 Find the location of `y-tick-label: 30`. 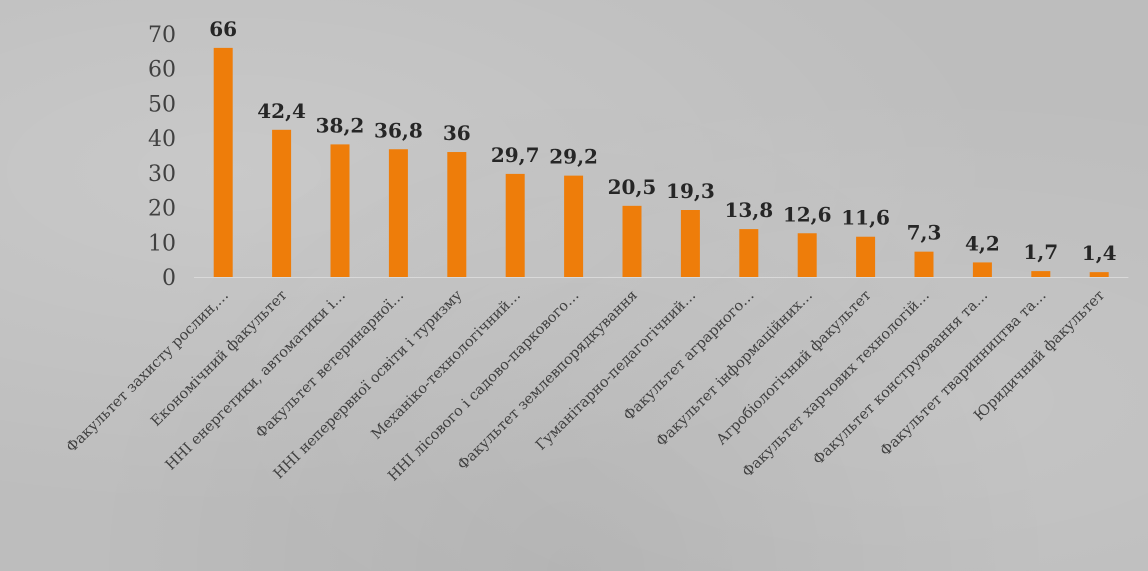

y-tick-label: 30 is located at coordinates (162, 174).